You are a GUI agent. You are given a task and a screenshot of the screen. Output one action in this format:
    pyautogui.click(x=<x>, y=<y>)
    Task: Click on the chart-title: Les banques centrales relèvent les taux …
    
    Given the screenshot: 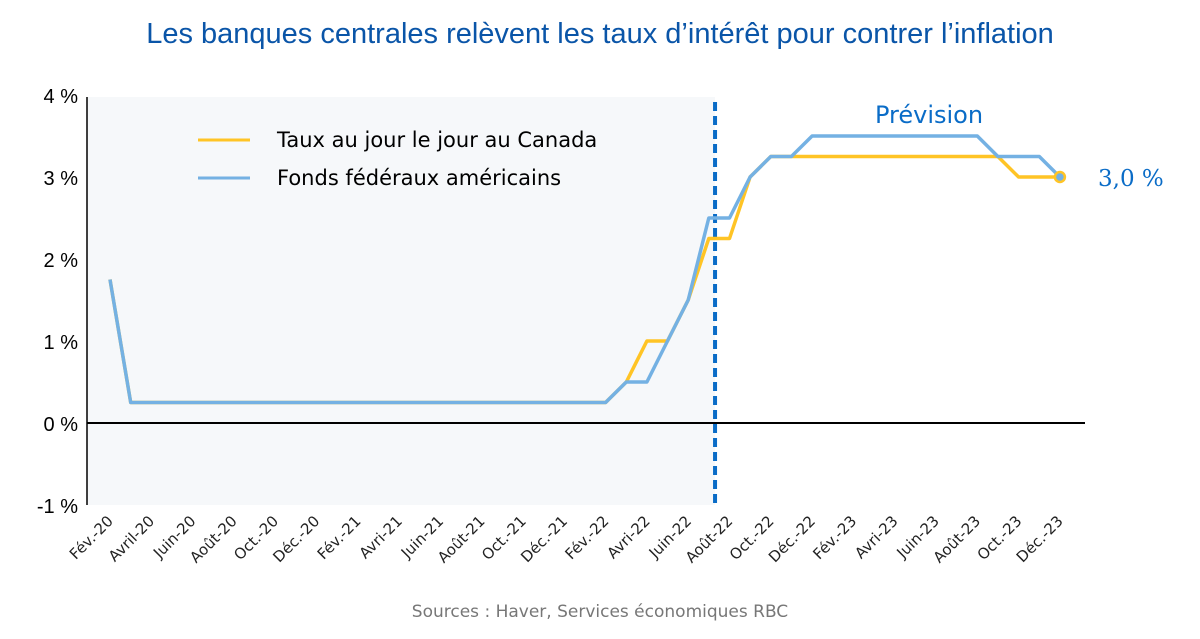 What is the action you would take?
    pyautogui.click(x=600, y=34)
    